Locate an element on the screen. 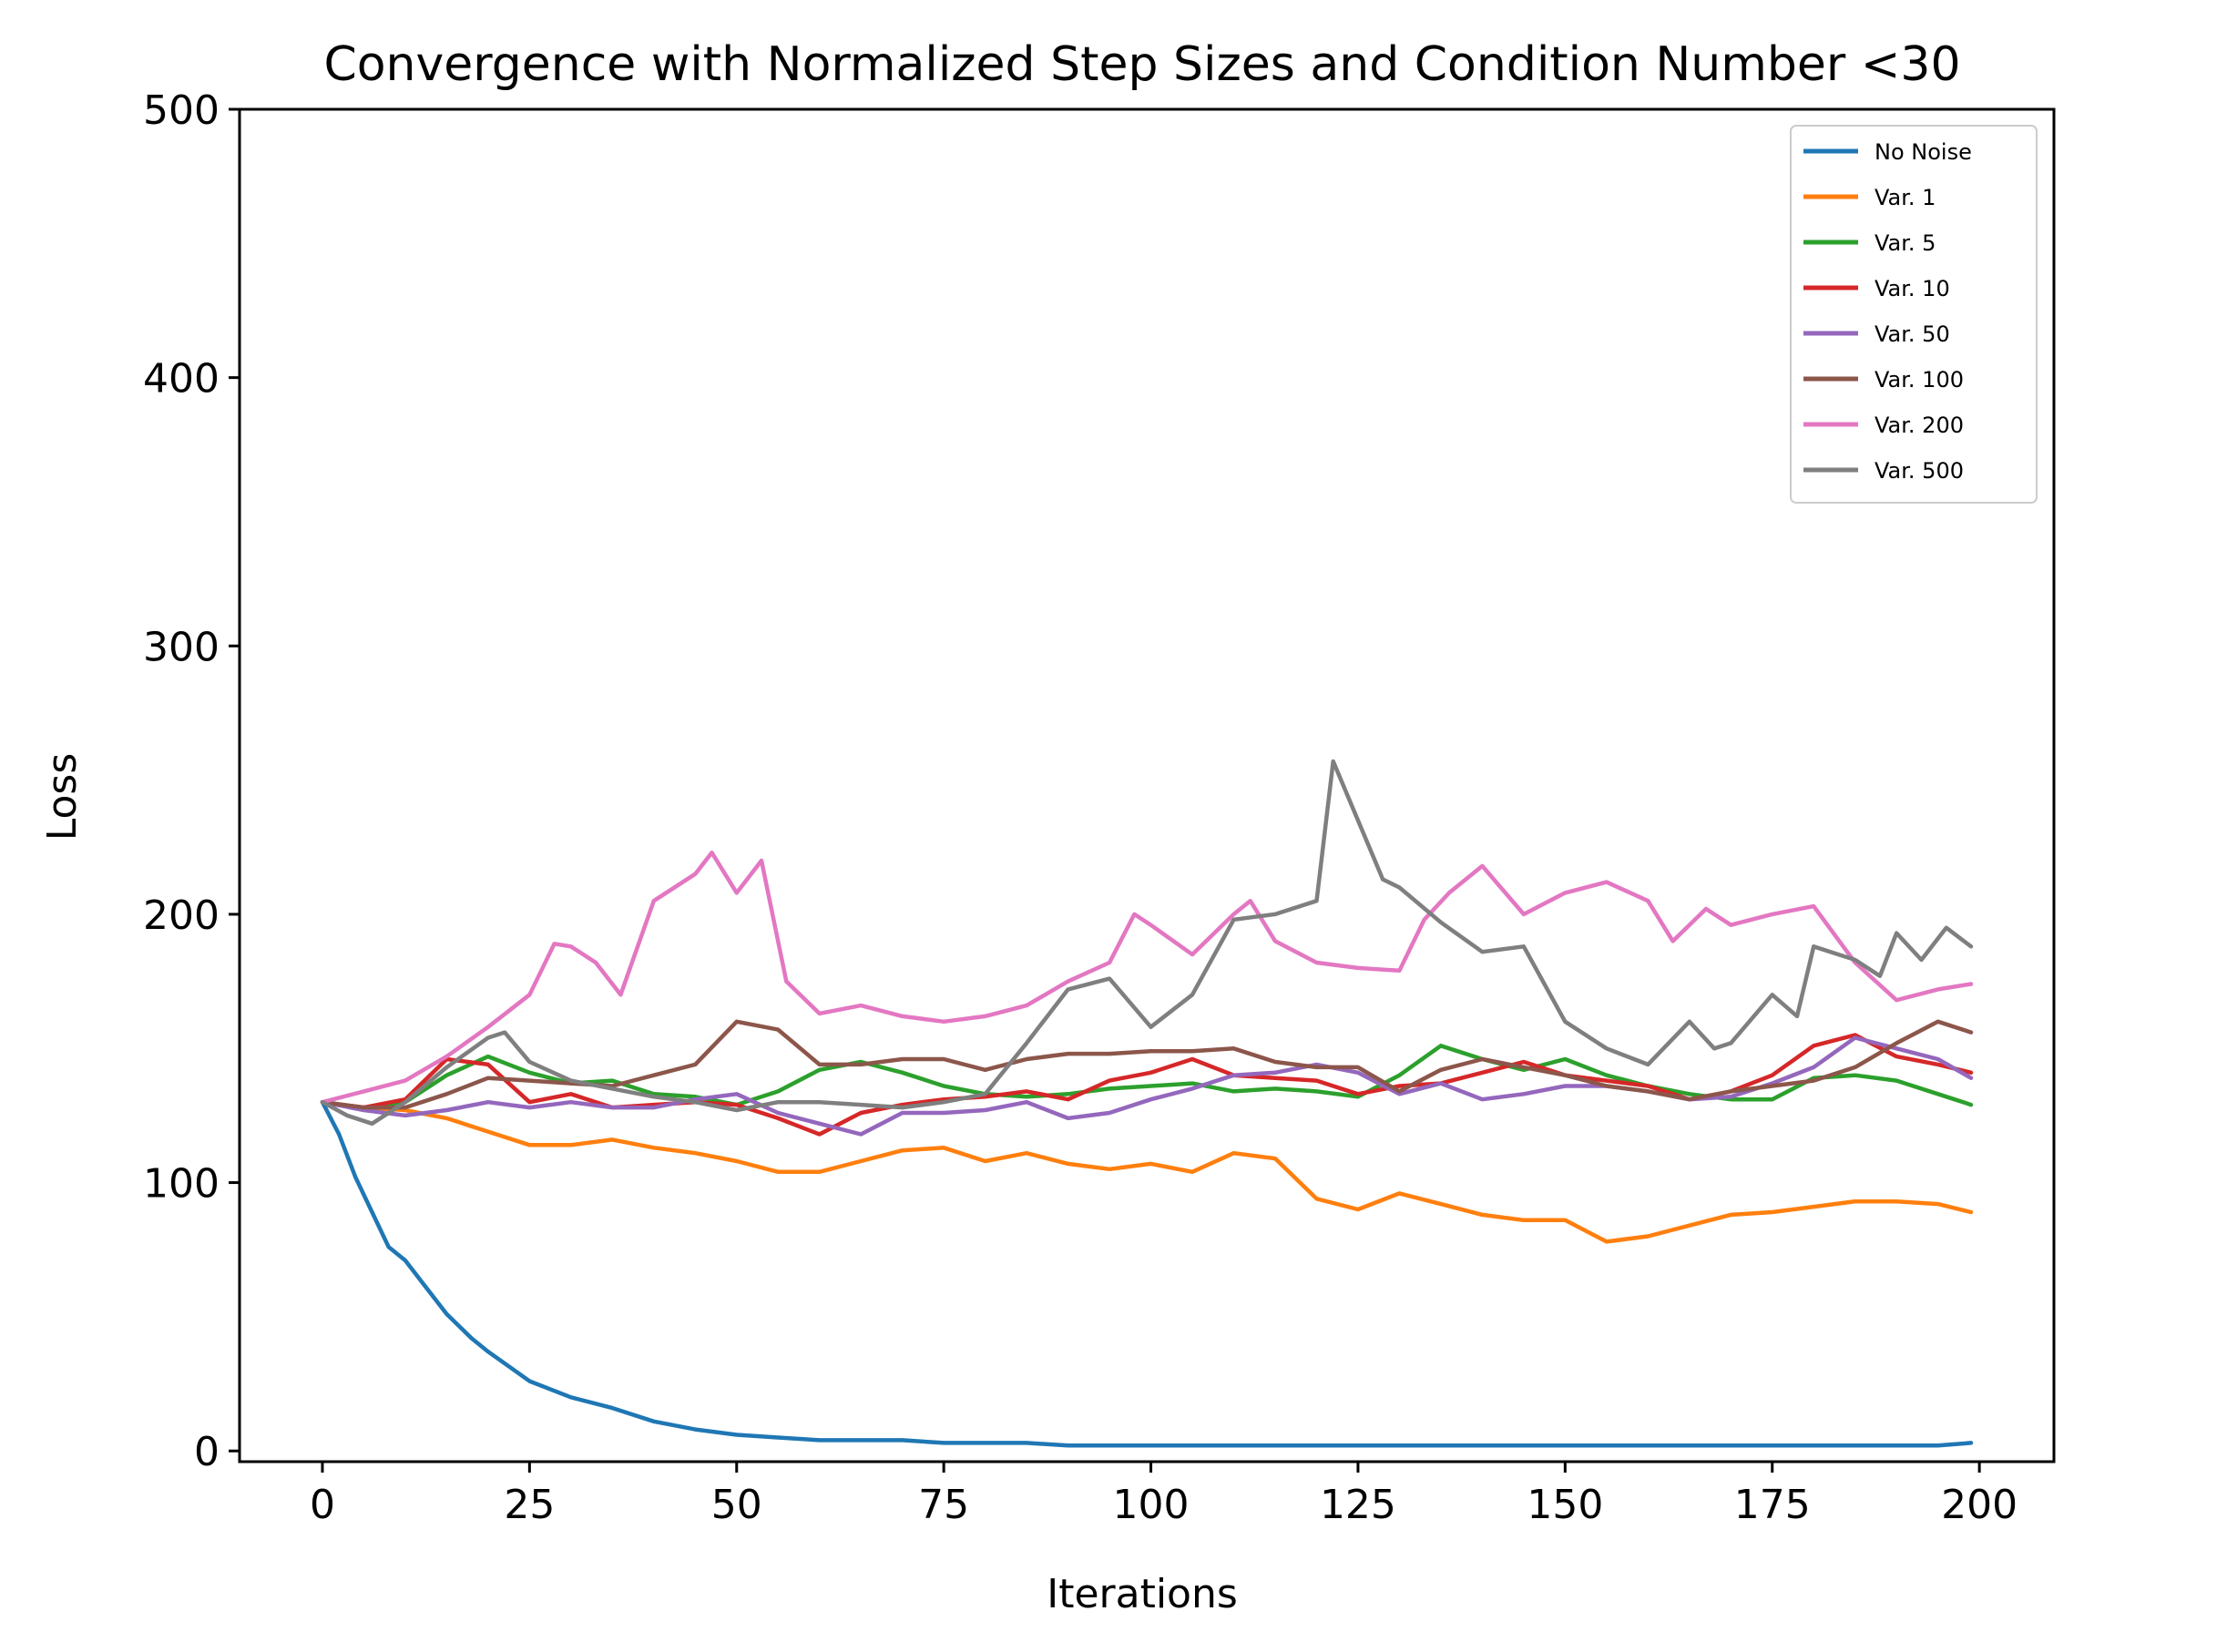 This screenshot has height=1652, width=2227. legend-label: No Noise is located at coordinates (1923, 152).